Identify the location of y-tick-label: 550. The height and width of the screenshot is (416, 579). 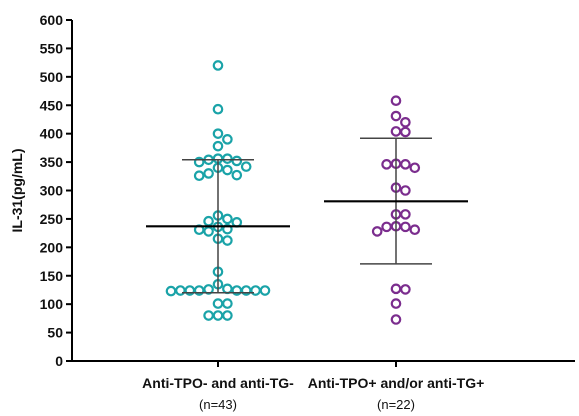
(52, 48).